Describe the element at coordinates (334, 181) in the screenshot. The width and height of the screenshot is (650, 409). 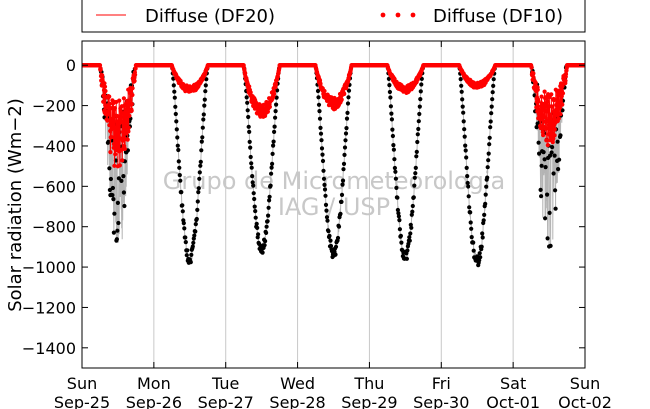
I see `watermark-line-1: Grupo de Micrometeorologia` at that location.